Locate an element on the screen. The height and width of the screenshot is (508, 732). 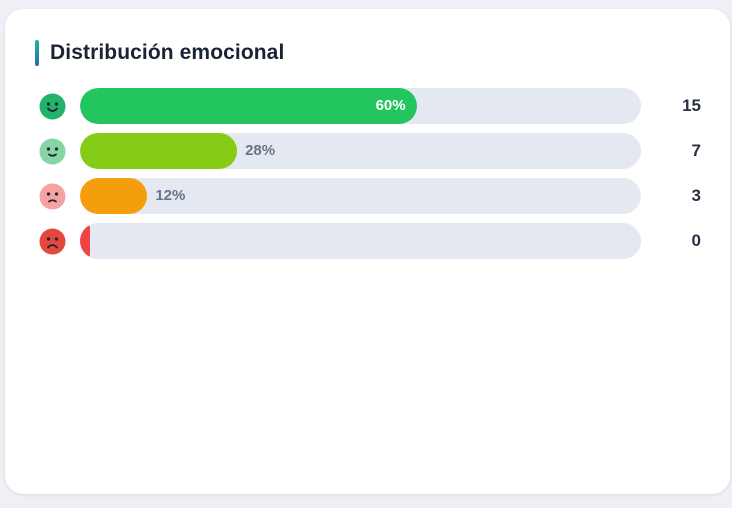
happy-face-icon is located at coordinates (52, 151).